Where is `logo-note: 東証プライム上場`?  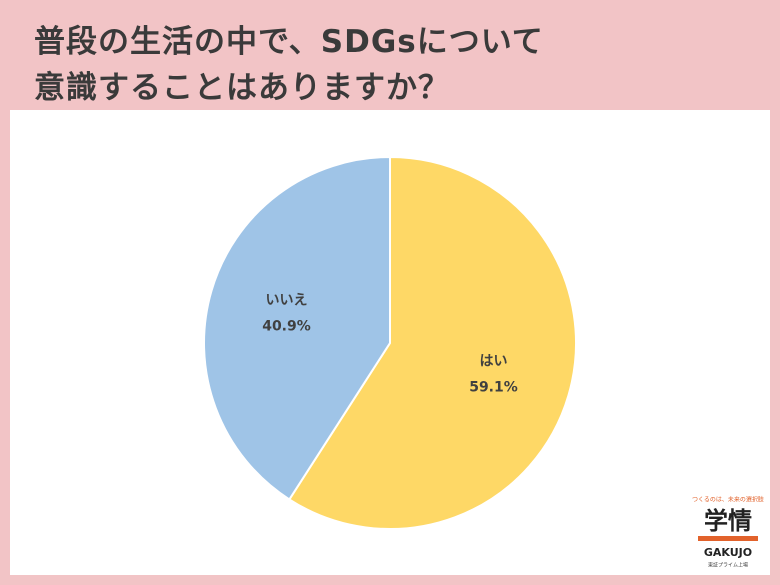
logo-note: 東証プライム上場 is located at coordinates (728, 565).